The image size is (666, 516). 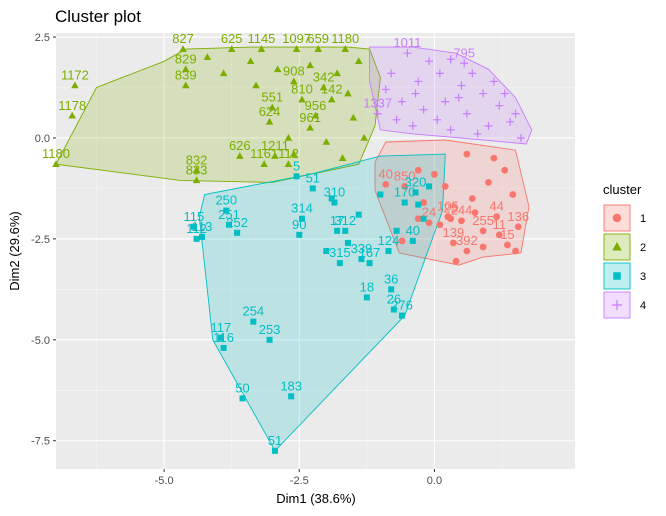 What do you see at coordinates (270, 111) in the screenshot?
I see `cluster-2-point-label: 624` at bounding box center [270, 111].